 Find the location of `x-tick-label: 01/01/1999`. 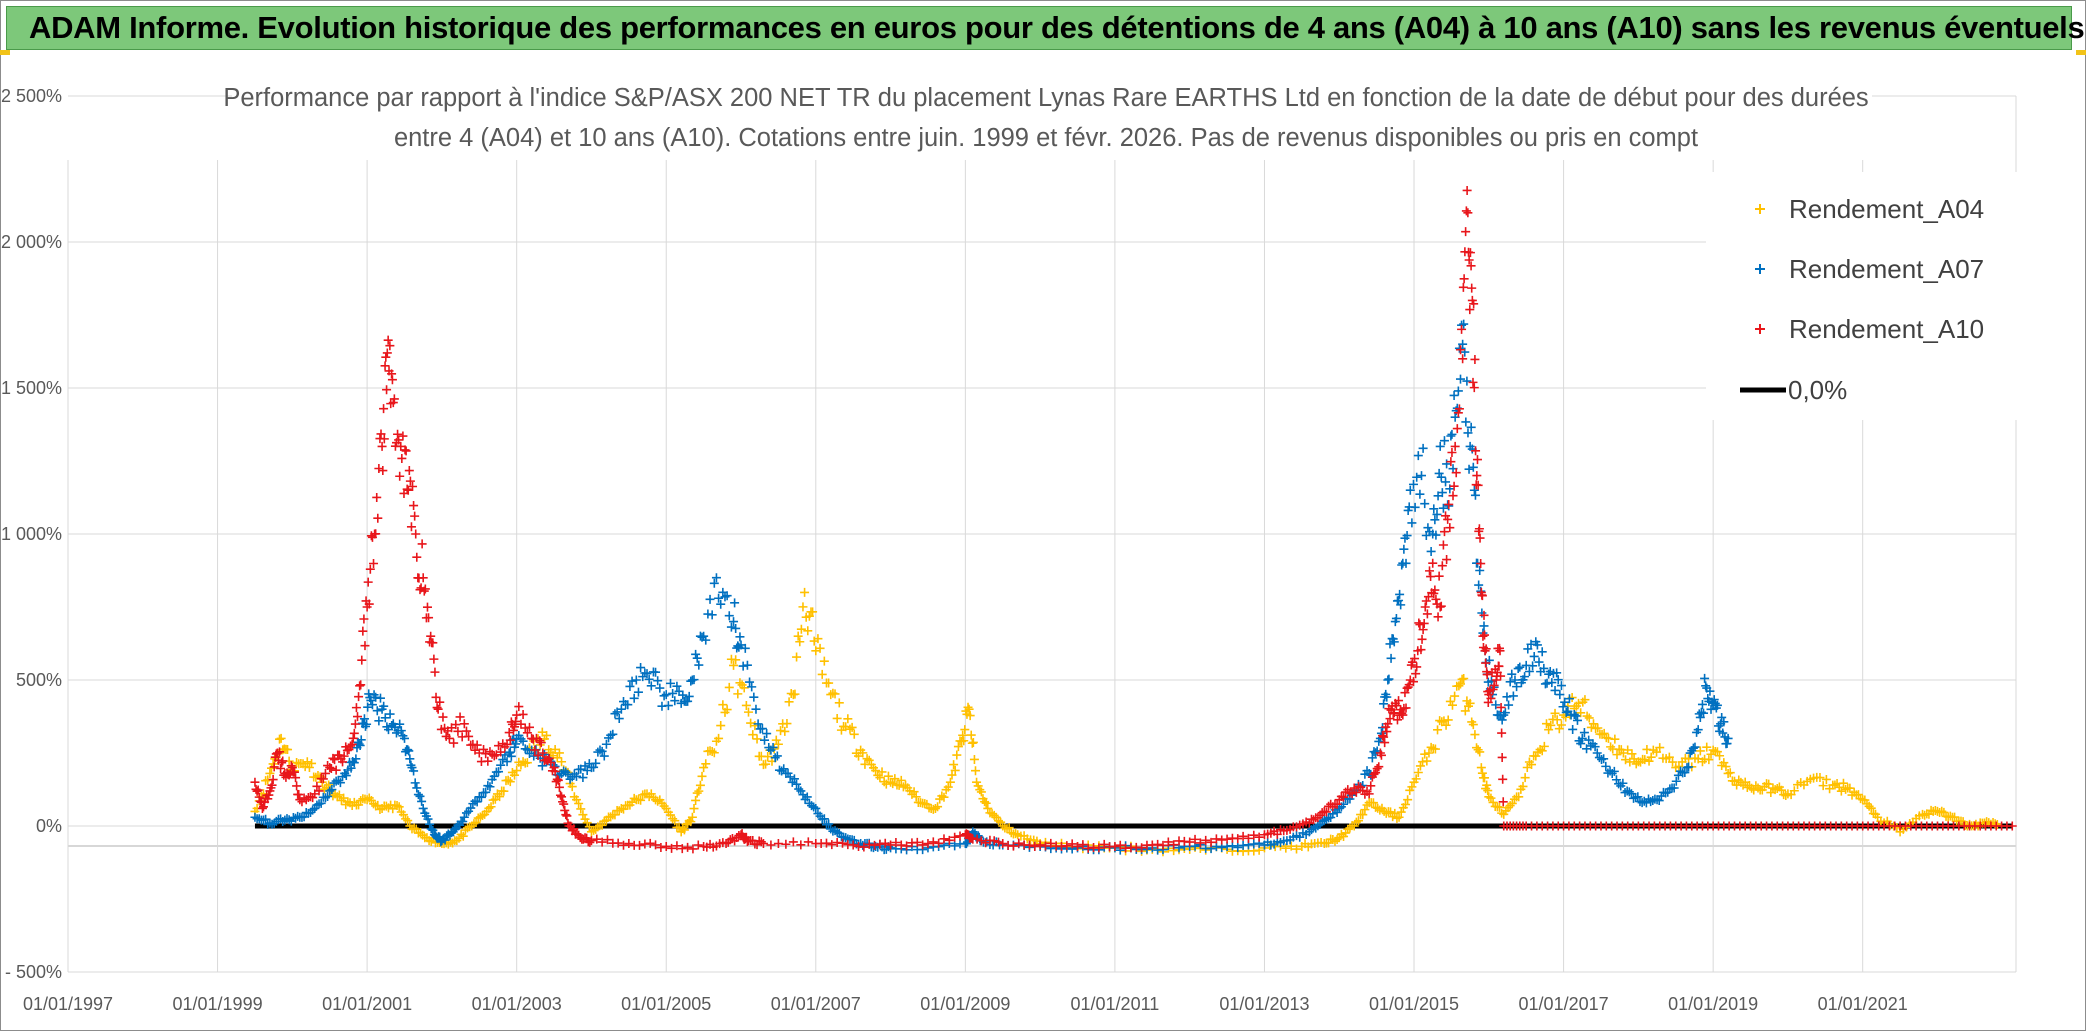

x-tick-label: 01/01/1999 is located at coordinates (218, 1004).